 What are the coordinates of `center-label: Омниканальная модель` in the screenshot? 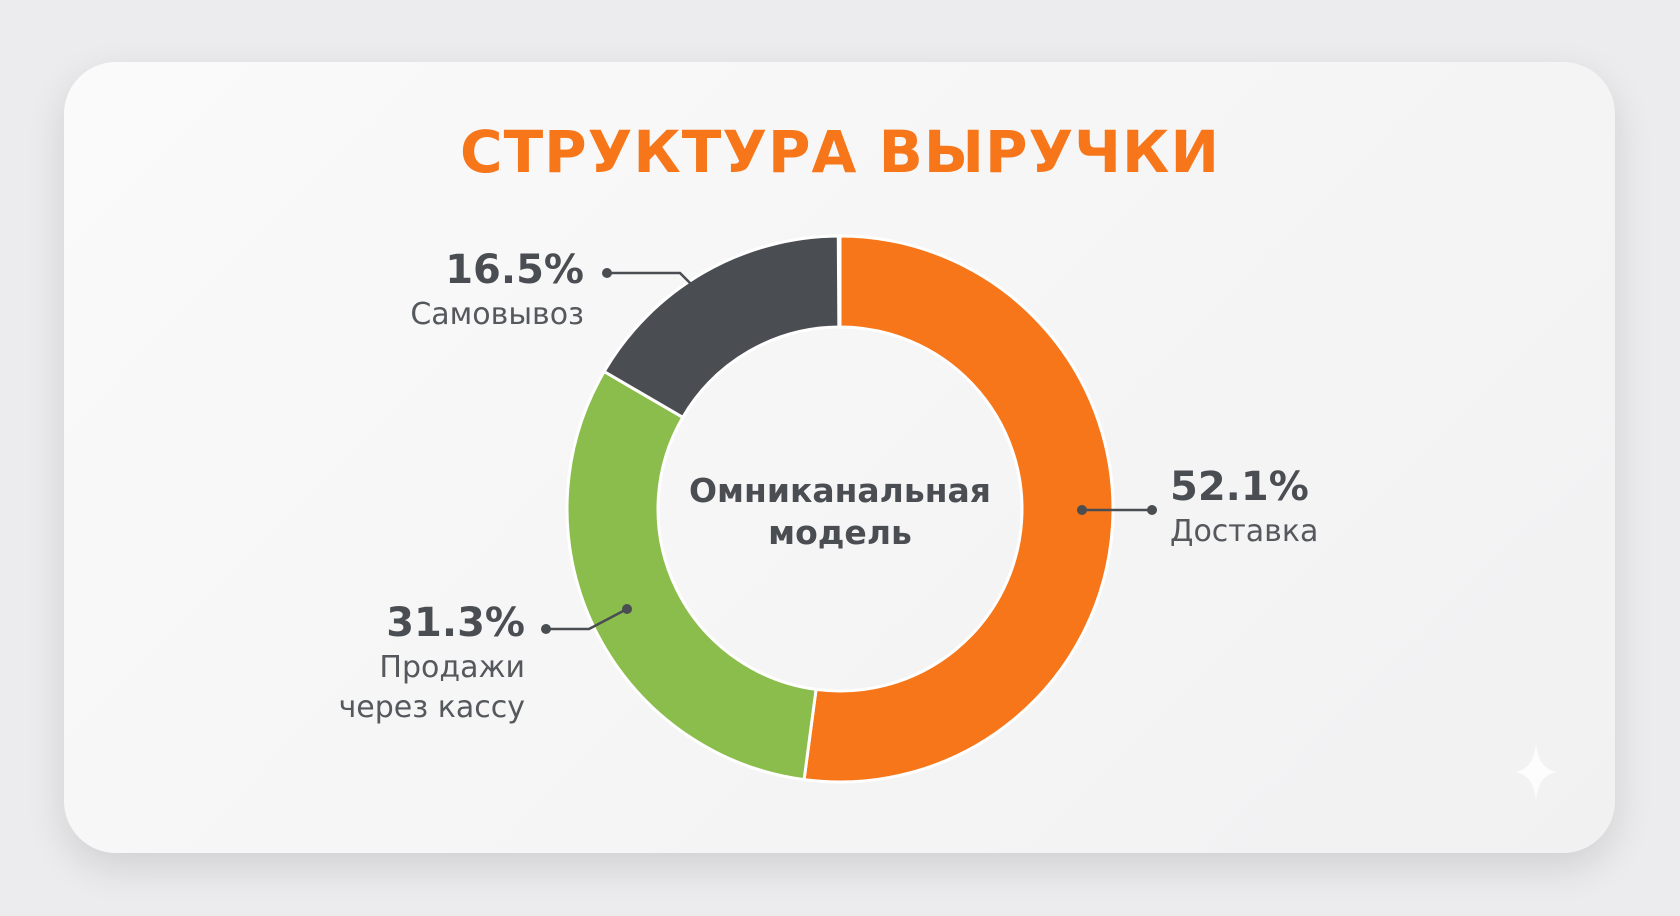 It's located at (840, 511).